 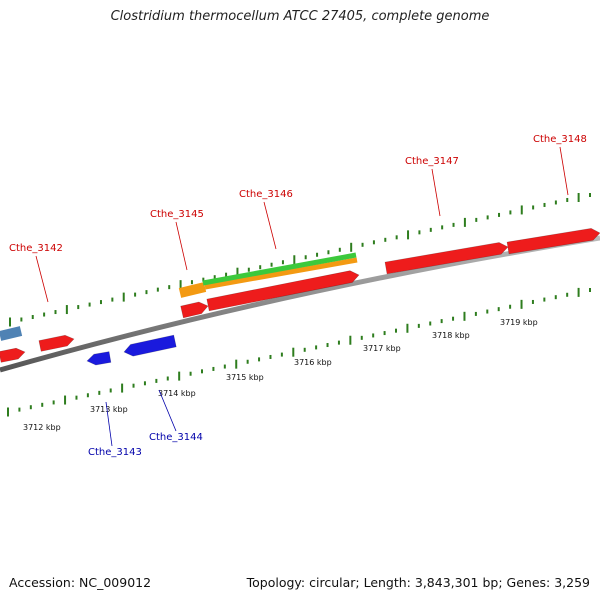 What do you see at coordinates (245, 377) in the screenshot?
I see `scale-label: 3715 kbp` at bounding box center [245, 377].